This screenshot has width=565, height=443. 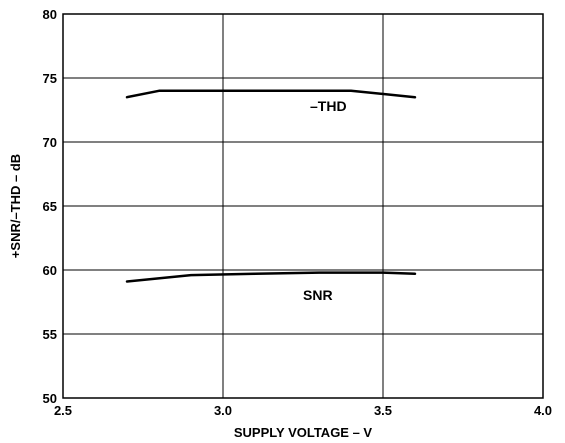 I want to click on x-tick-label: 3.5, so click(x=383, y=410).